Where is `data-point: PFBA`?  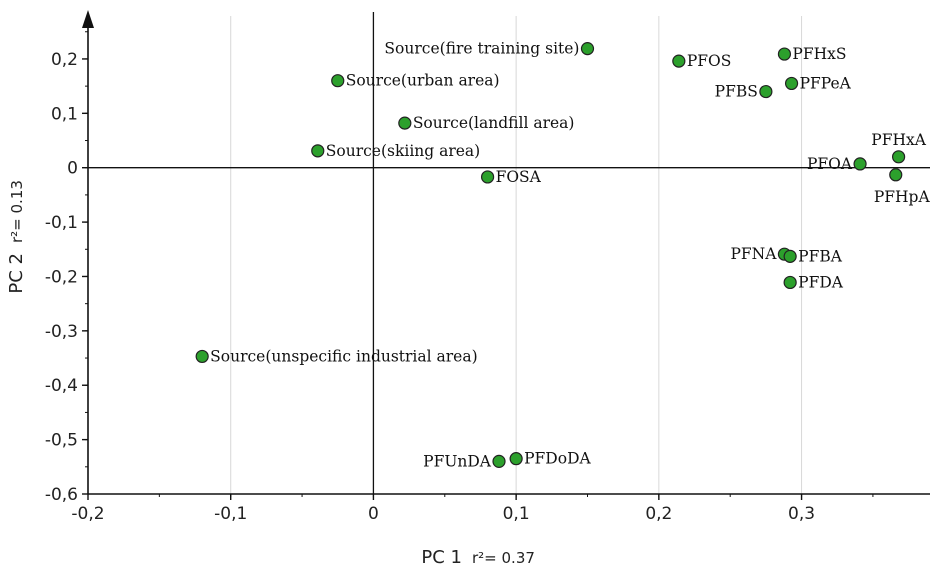 data-point: PFBA is located at coordinates (813, 256).